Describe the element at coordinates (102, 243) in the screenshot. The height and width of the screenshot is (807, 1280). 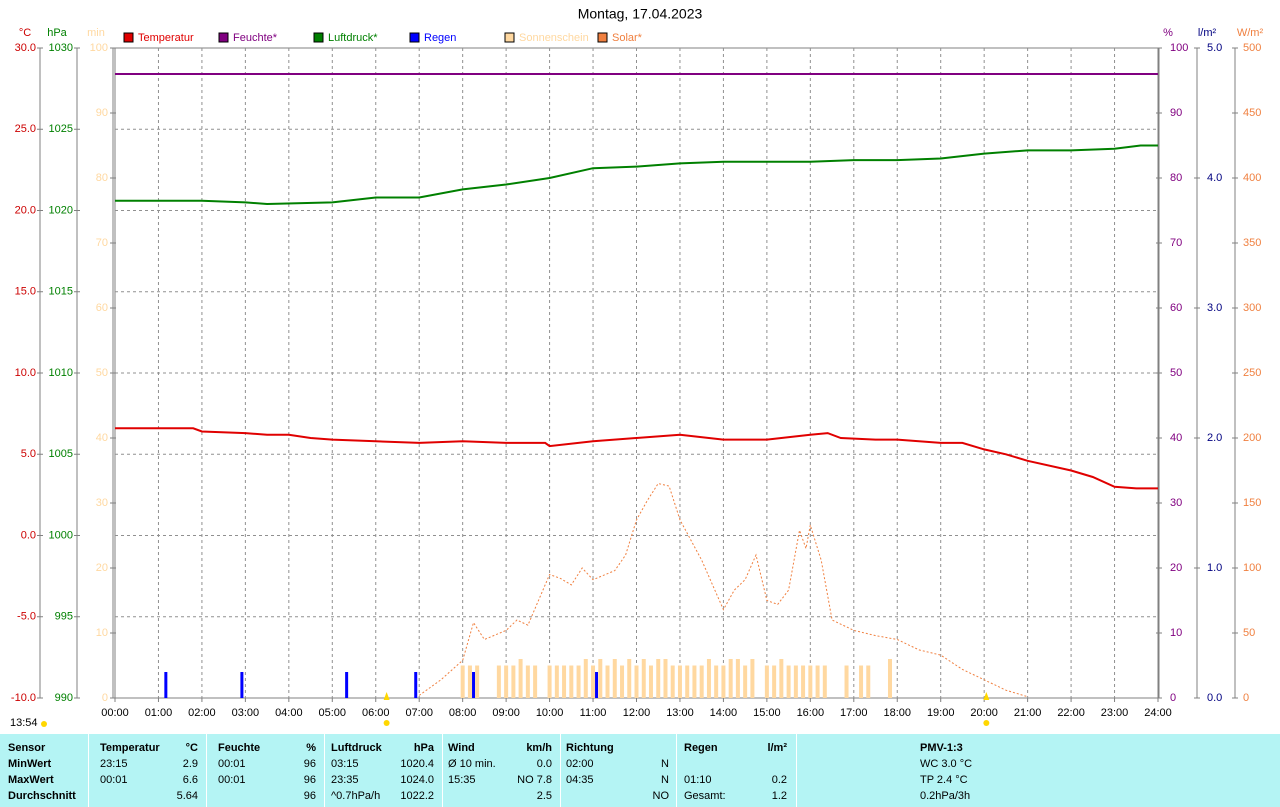
I see `y-tick-label: 70` at that location.